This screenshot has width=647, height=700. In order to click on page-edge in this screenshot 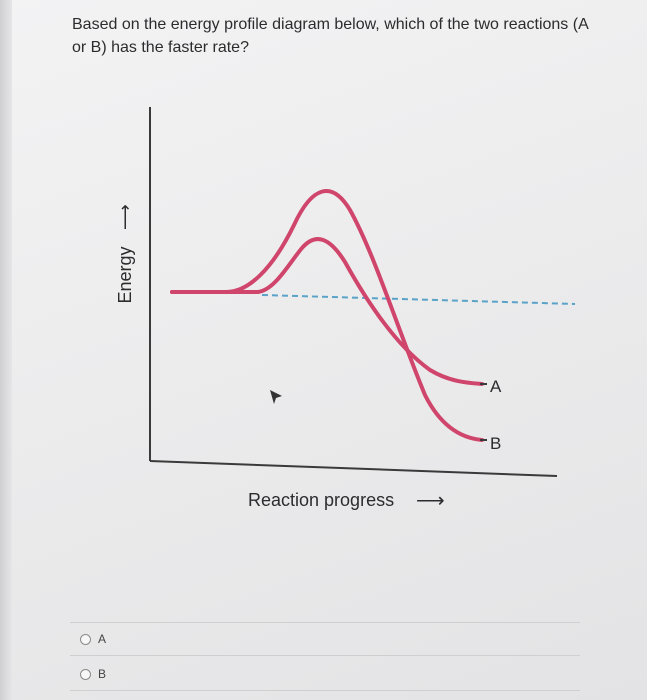, I will do `click(6, 350)`.